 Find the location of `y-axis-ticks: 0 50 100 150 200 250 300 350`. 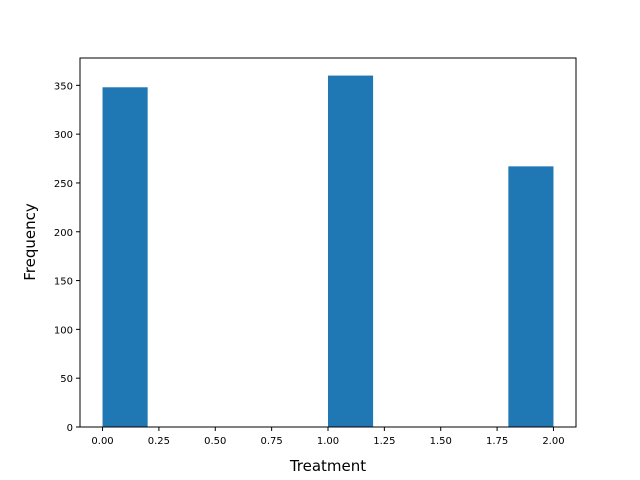

y-axis-ticks: 0 50 100 150 200 250 300 350 is located at coordinates (67, 257).